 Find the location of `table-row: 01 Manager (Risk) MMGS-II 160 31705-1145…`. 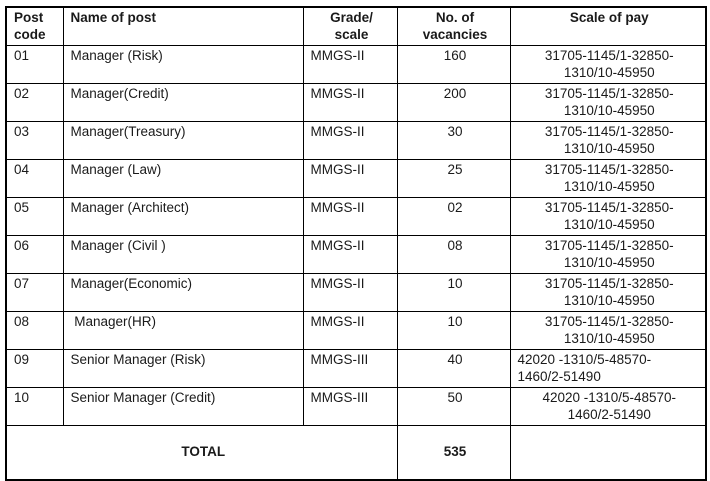

table-row: 01 Manager (Risk) MMGS-II 160 31705-1145… is located at coordinates (356, 64).